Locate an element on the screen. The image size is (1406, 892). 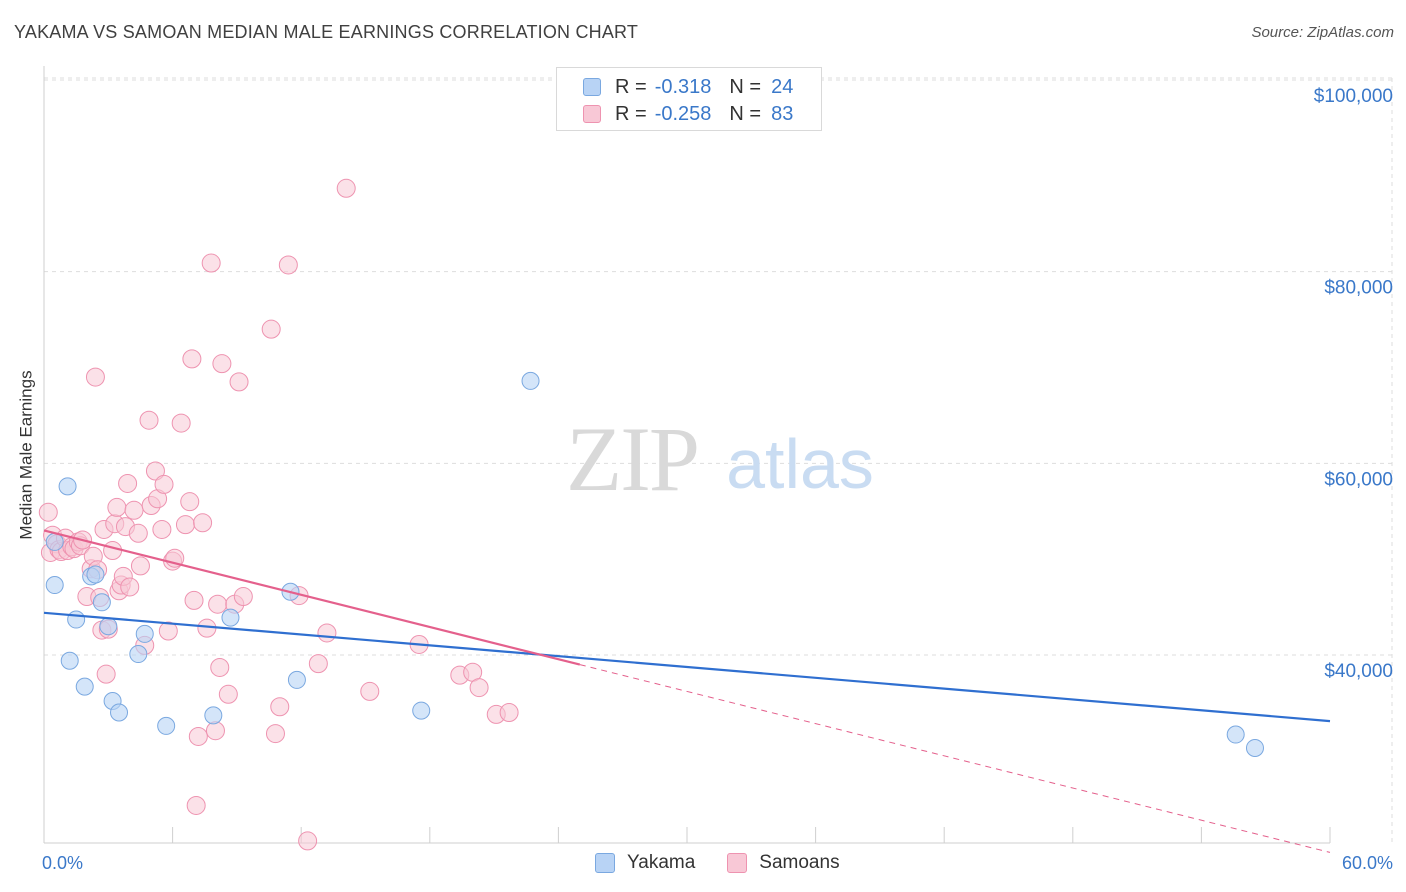
samoan-trend-line is located at coordinates (312, 597).